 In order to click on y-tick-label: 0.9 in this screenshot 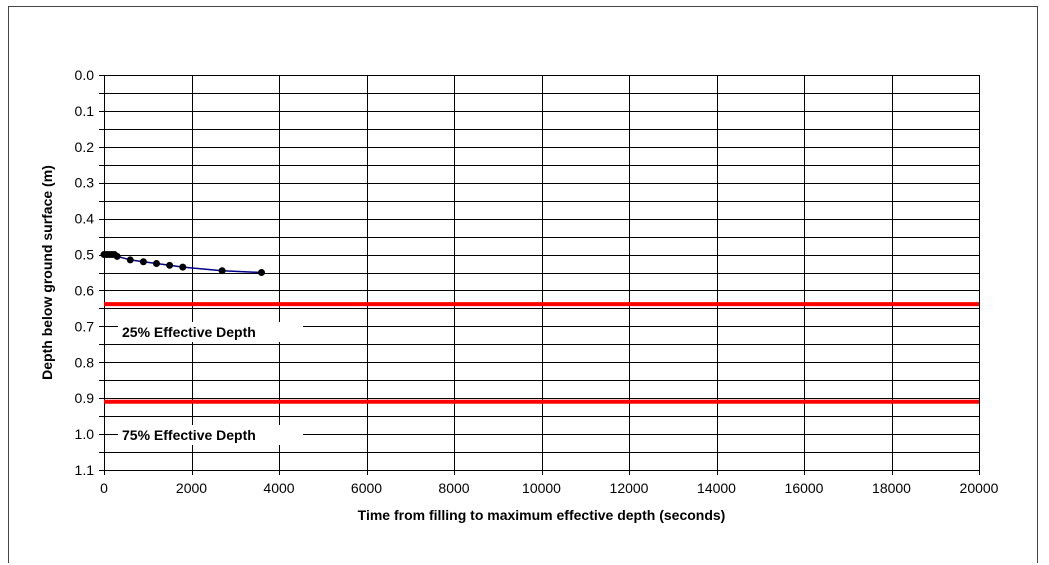, I will do `click(85, 398)`.